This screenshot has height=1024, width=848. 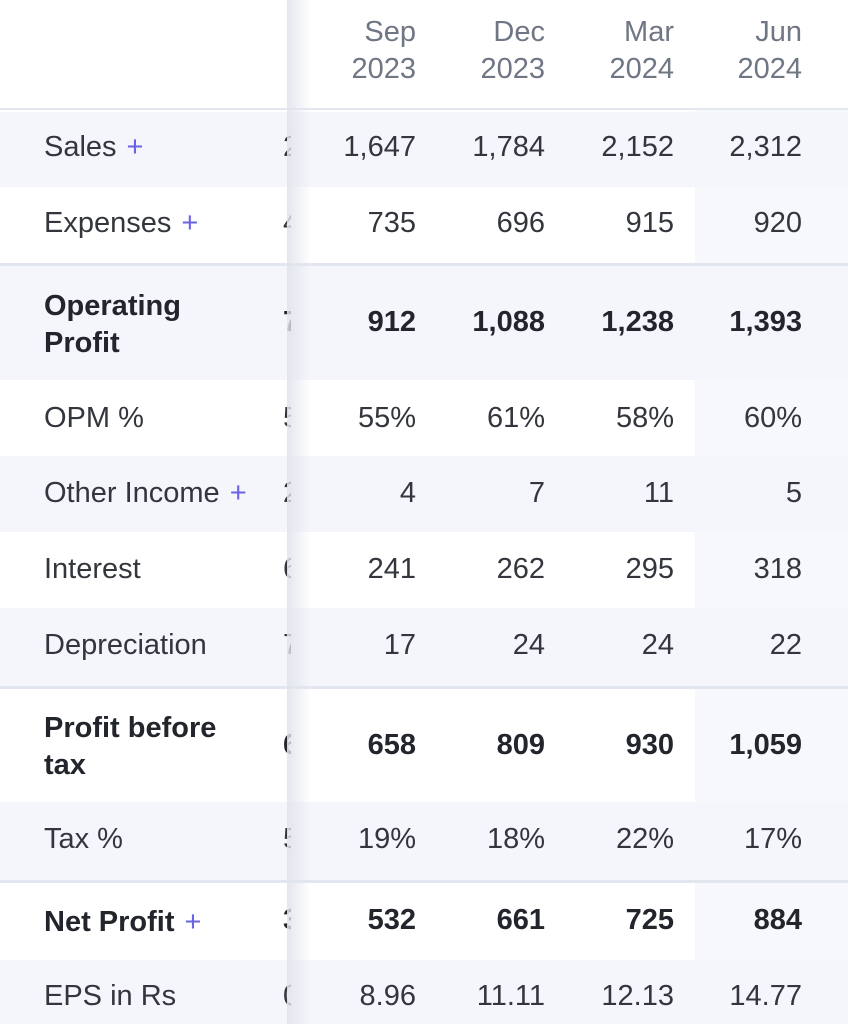 What do you see at coordinates (112, 324) in the screenshot?
I see `row-label-operating-profit: Operating Profit` at bounding box center [112, 324].